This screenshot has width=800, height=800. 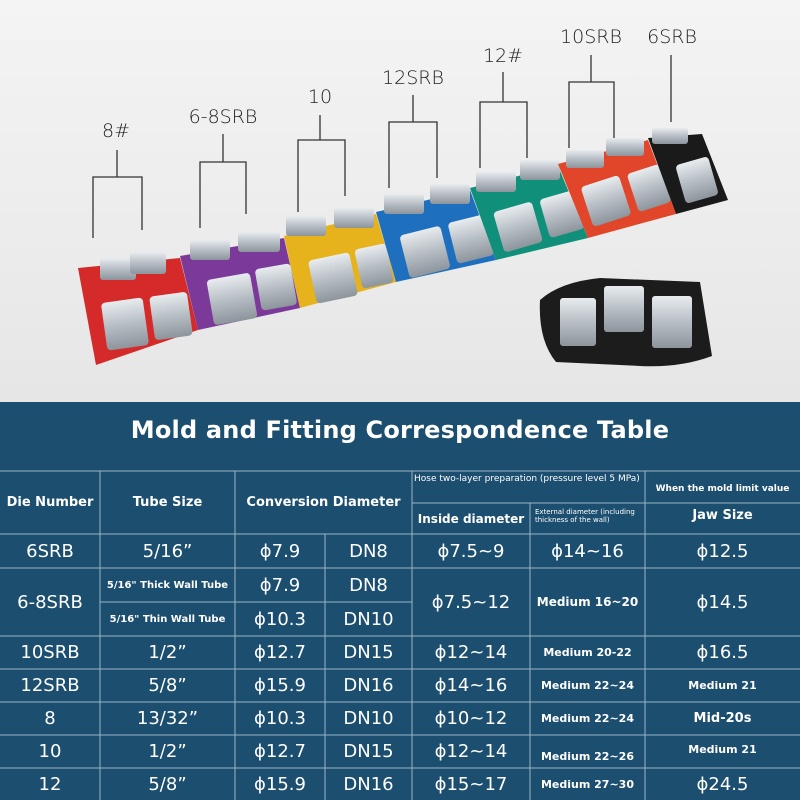 I want to click on cell-die: 6-8SRB, so click(x=50, y=602).